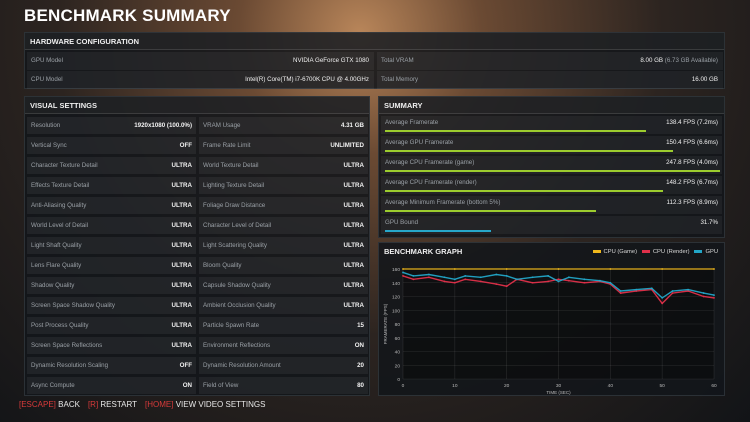 This screenshot has height=422, width=750. I want to click on y-tick-label: 60, so click(398, 339).